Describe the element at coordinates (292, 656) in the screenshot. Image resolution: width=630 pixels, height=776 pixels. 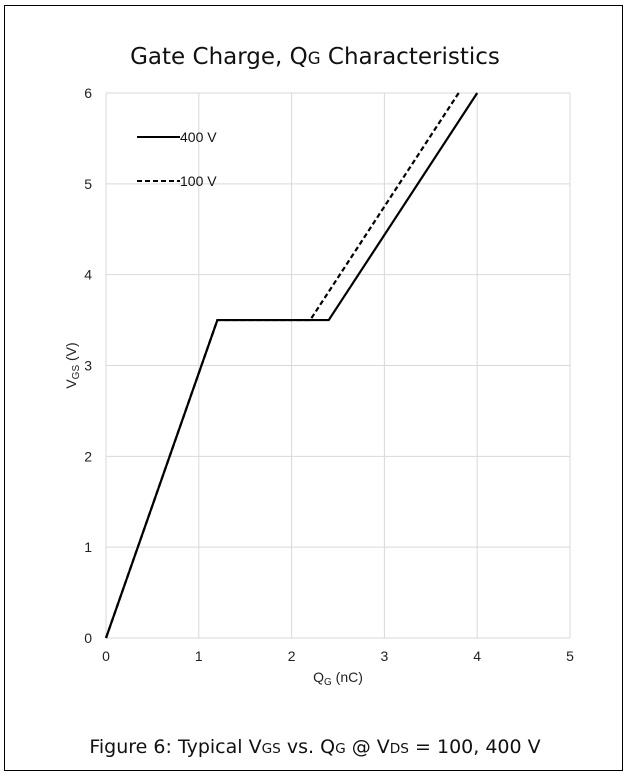
I see `x-tick-label: 2` at that location.